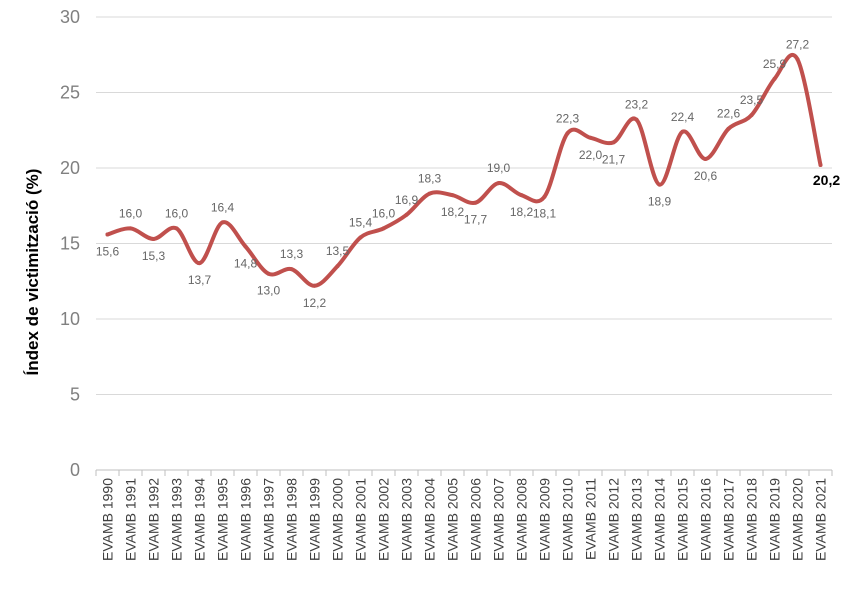  Describe the element at coordinates (522, 212) in the screenshot. I see `data-label: 18,2` at that location.